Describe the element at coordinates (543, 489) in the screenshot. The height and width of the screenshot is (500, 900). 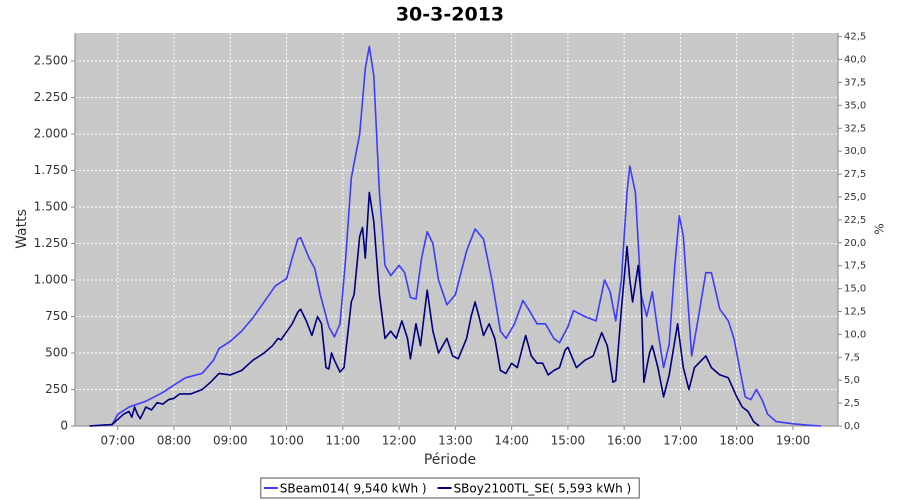
I see `legend-label: SBoy2100TL_SE( 5,593 kWh )` at that location.